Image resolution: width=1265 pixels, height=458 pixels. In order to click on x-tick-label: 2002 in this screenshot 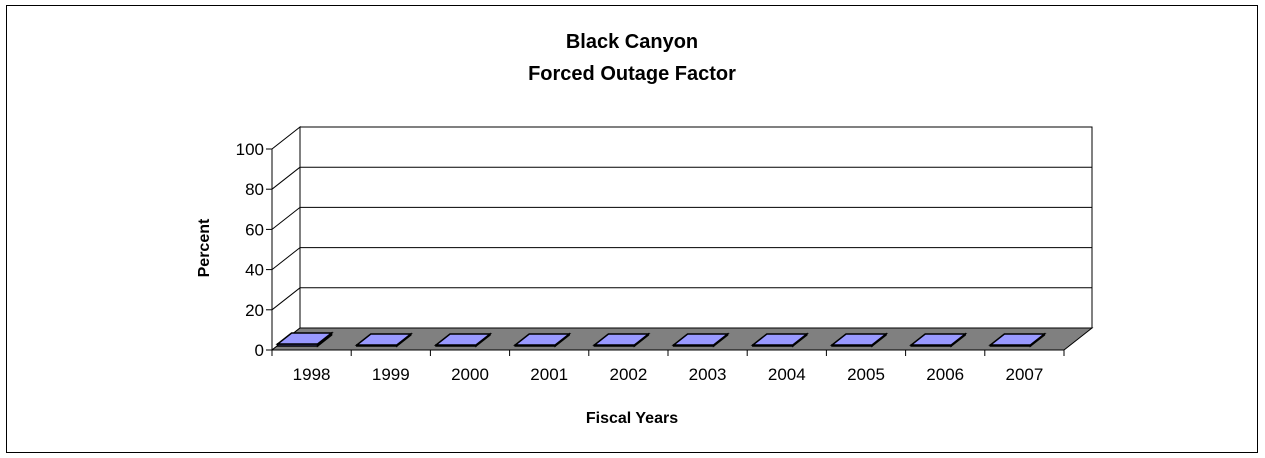, I will do `click(628, 374)`.